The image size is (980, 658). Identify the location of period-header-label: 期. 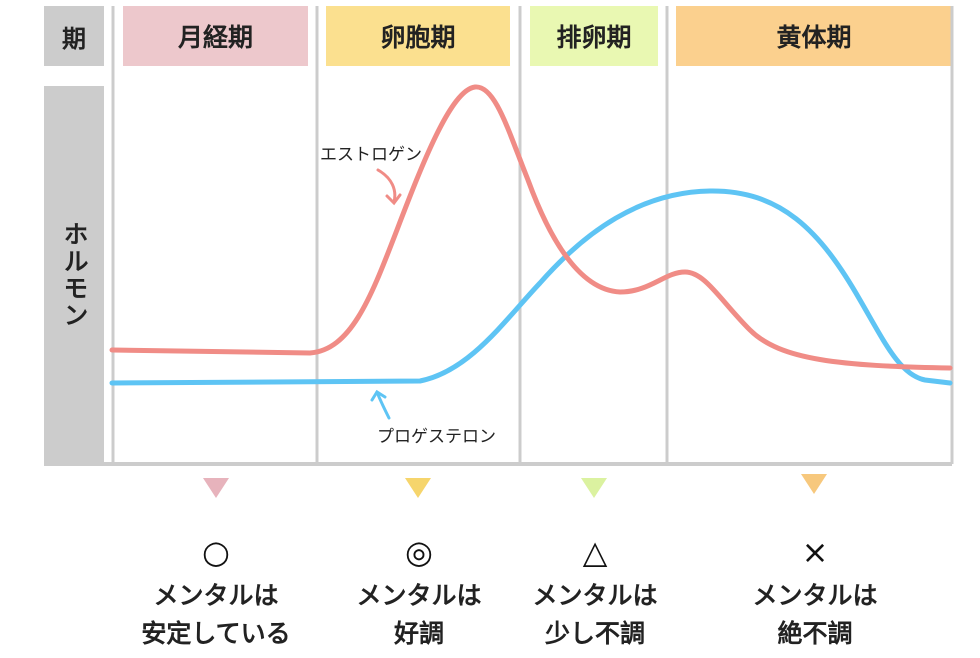
(74, 36).